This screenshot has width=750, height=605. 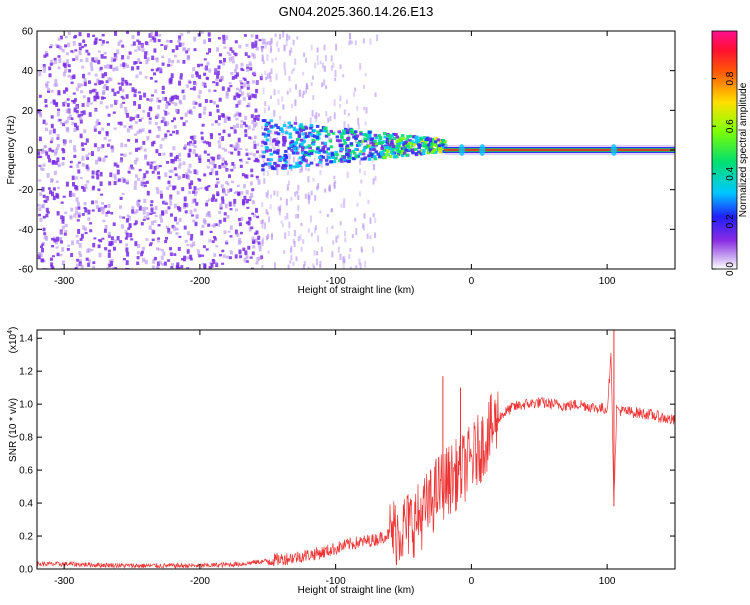 What do you see at coordinates (607, 281) in the screenshot?
I see `x-tick-label: 100` at bounding box center [607, 281].